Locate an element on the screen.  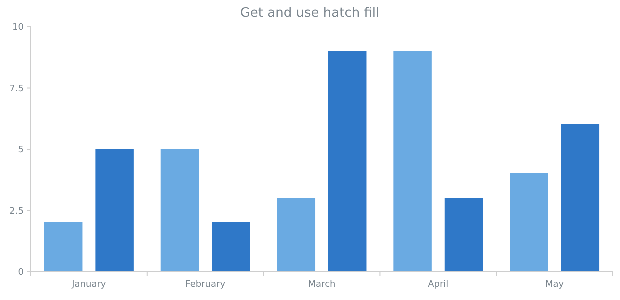
x-tick-label: March is located at coordinates (322, 285).